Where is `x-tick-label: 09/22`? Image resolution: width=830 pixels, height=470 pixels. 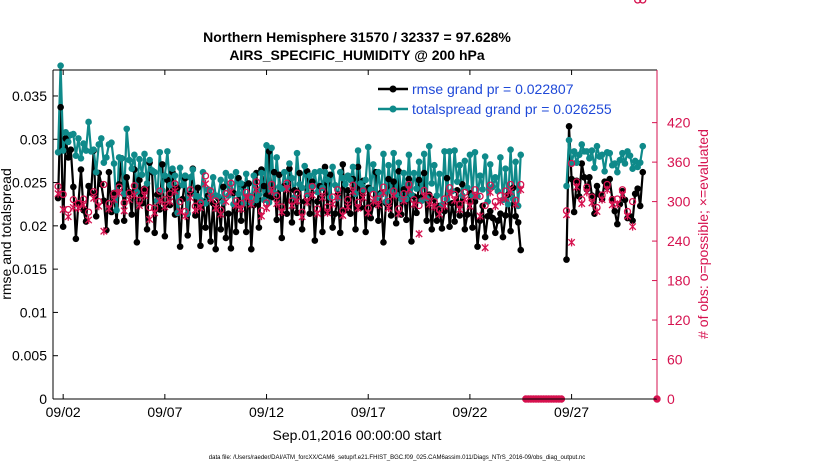
x-tick-label: 09/22 is located at coordinates (469, 412).